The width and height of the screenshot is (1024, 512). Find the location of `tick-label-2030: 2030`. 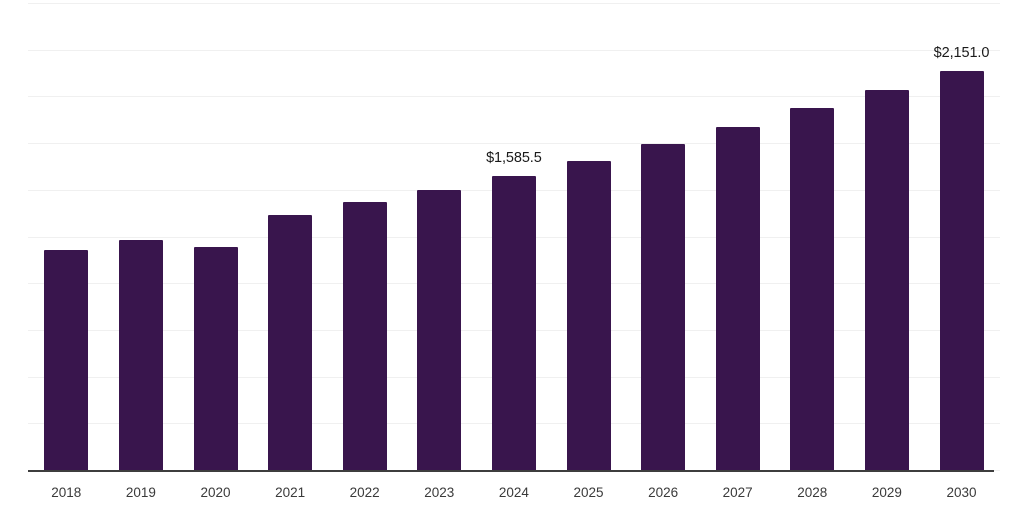

tick-label-2030: 2030 is located at coordinates (961, 492).